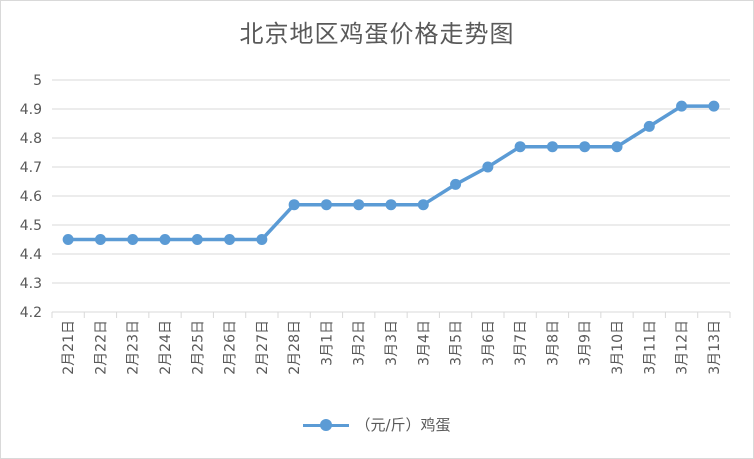 This screenshot has height=459, width=754. Describe the element at coordinates (69, 347) in the screenshot. I see `x-tick-label: 2月21日` at that location.